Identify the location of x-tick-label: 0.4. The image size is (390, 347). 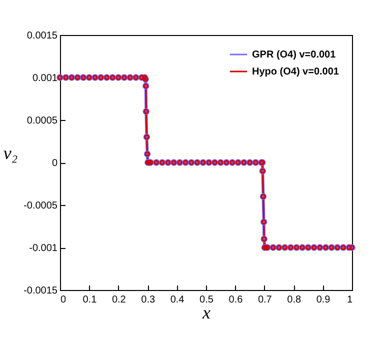
(177, 300).